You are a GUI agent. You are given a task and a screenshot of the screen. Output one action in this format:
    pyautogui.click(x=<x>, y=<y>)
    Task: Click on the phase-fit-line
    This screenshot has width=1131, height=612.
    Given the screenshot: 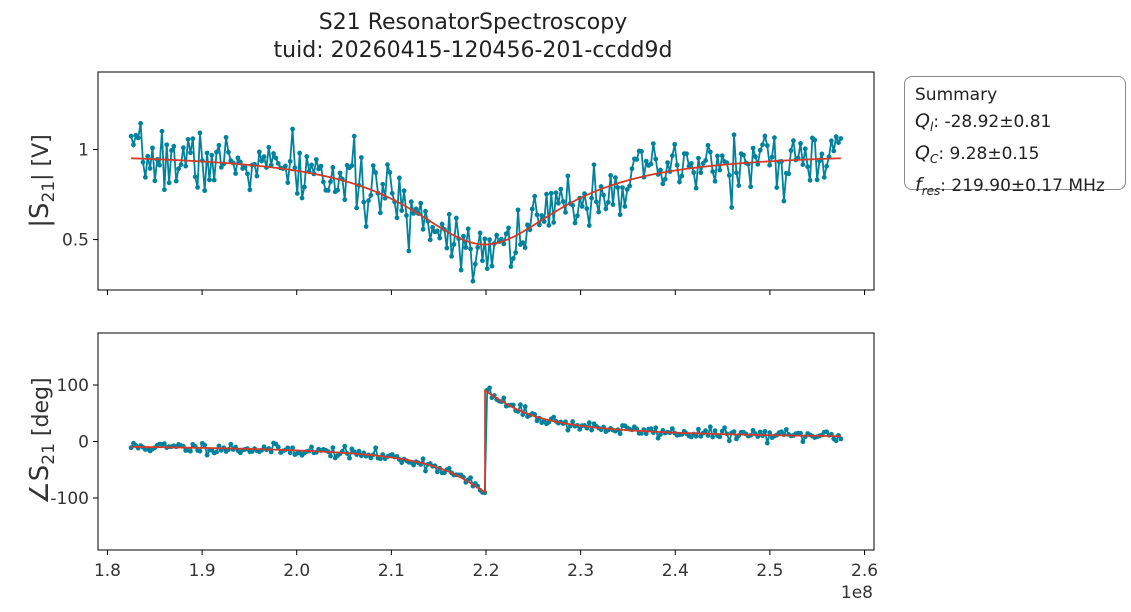 What is the action you would take?
    pyautogui.click(x=486, y=441)
    